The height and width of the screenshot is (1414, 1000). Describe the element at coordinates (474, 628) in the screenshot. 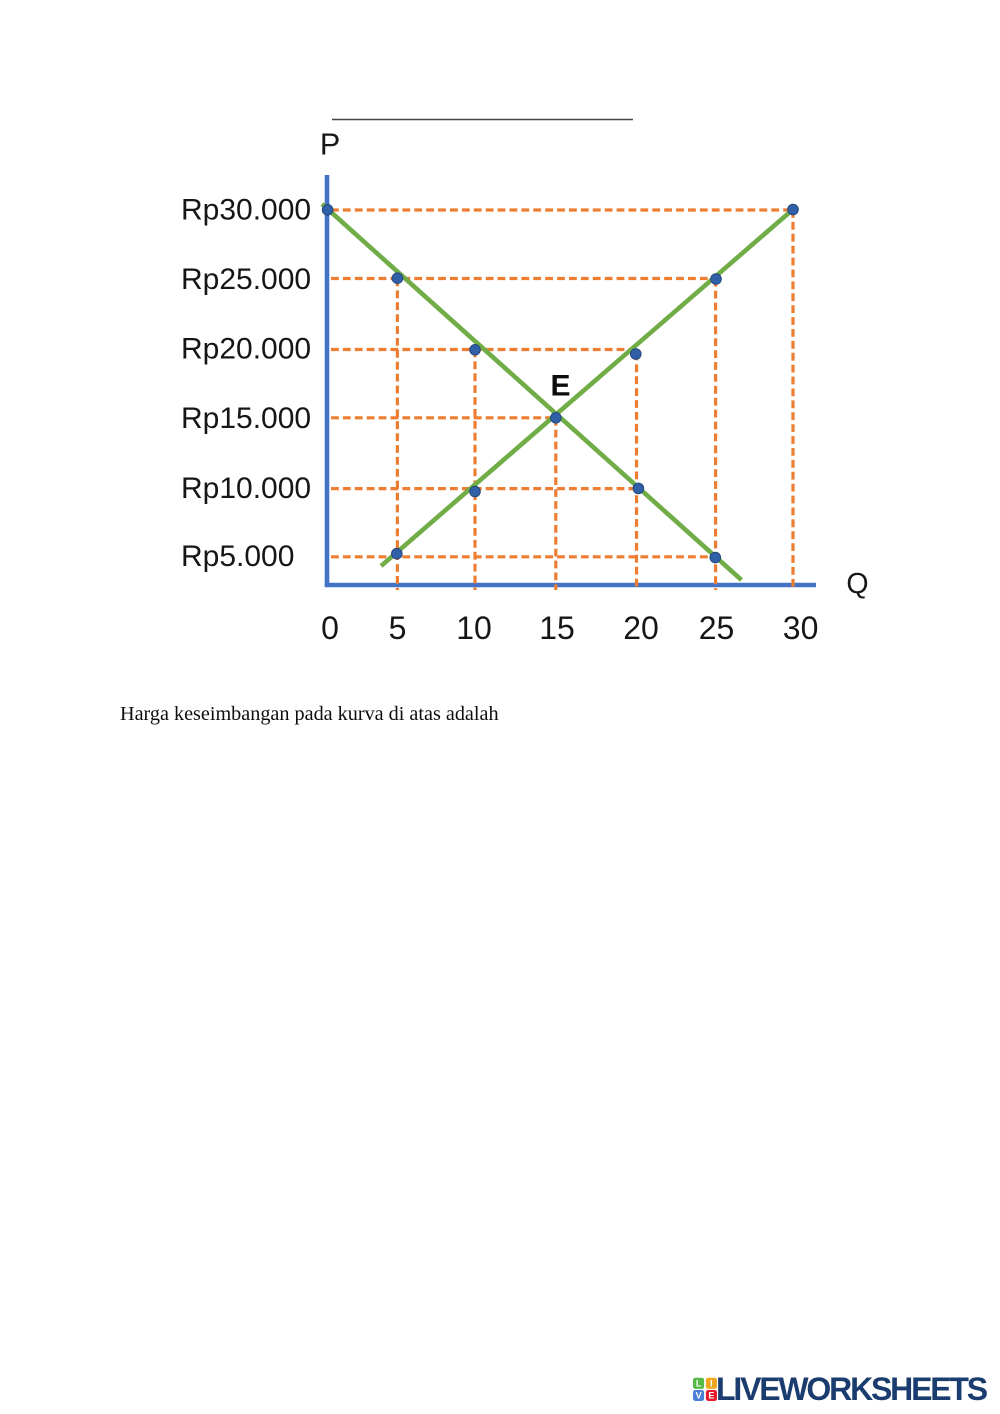

I see `svg-text: 10` at that location.